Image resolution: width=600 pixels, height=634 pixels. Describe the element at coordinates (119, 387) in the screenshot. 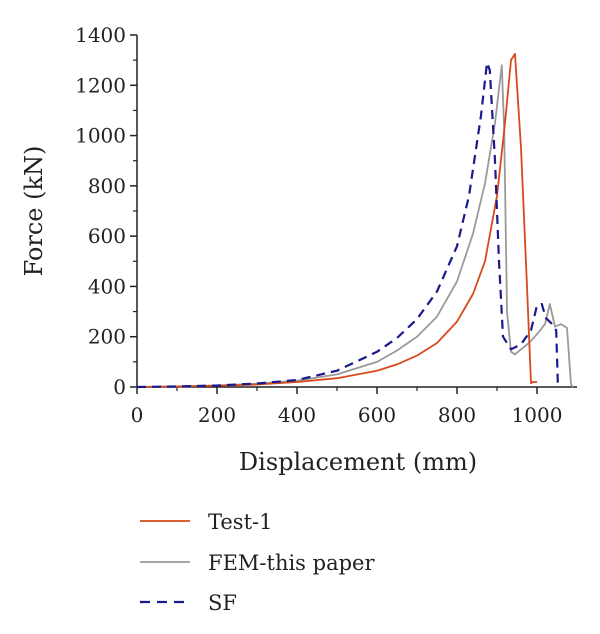

I see `y-tick-label: 0` at that location.